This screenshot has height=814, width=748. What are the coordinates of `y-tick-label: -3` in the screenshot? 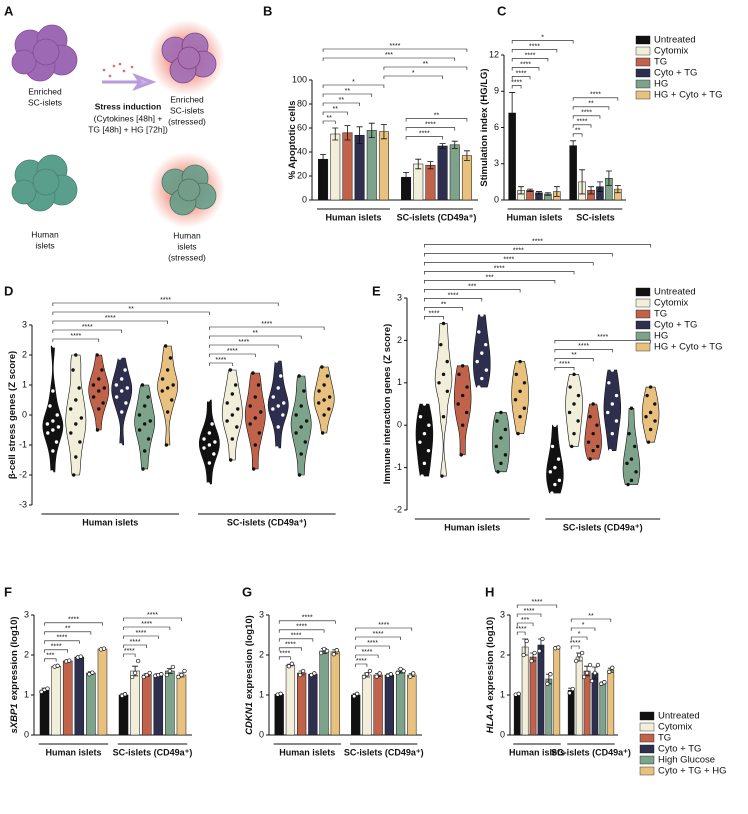 It's located at (23, 504).